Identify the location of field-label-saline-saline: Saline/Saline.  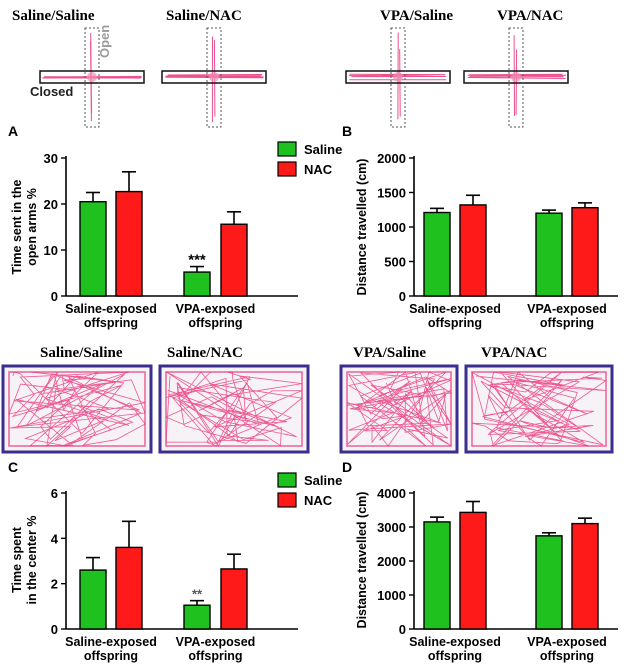
(81, 353).